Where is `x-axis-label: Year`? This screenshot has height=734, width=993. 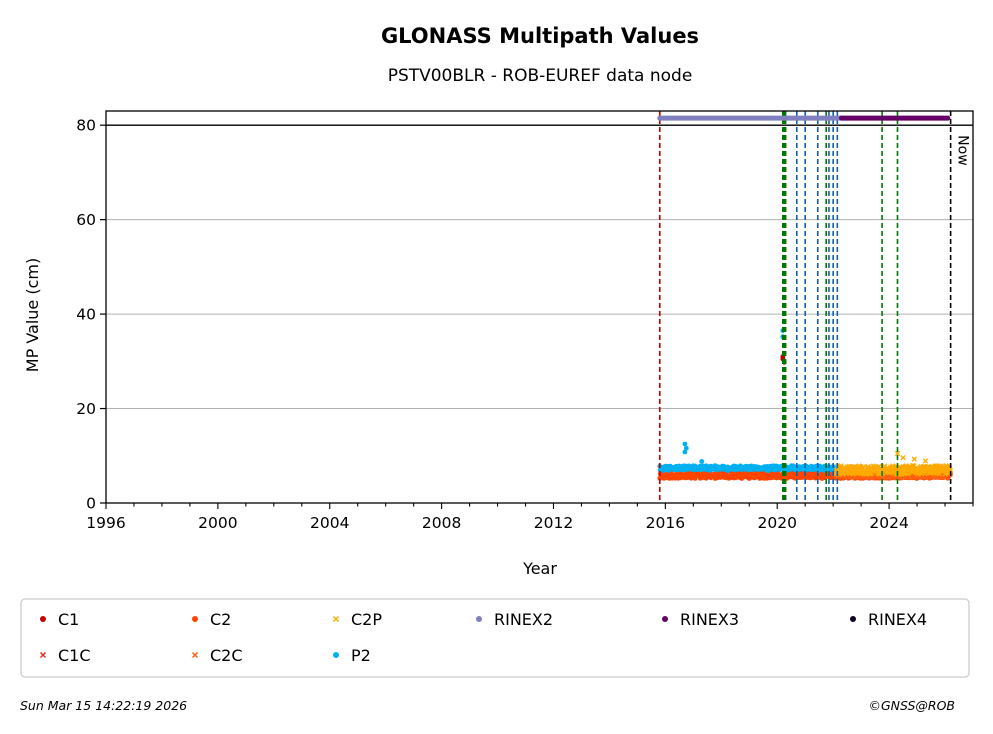
x-axis-label: Year is located at coordinates (539, 568).